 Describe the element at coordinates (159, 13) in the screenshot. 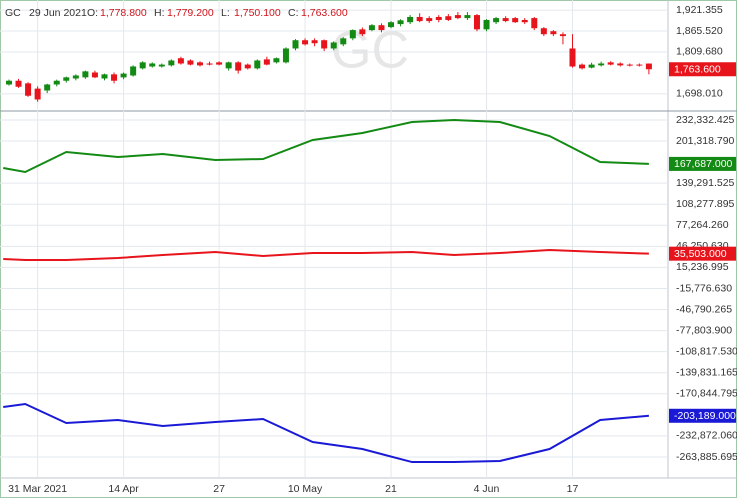

I see `high-key: H:` at that location.